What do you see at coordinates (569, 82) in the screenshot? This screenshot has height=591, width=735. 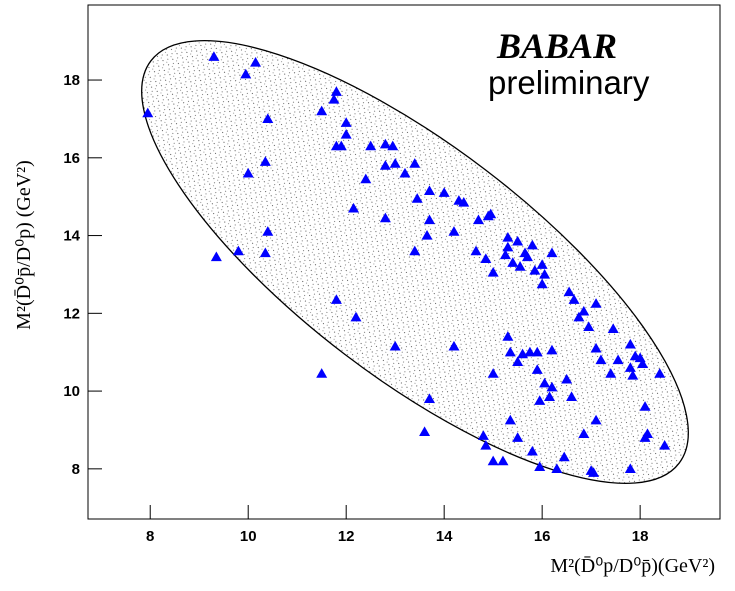 I see `subtitle: preliminary` at bounding box center [569, 82].